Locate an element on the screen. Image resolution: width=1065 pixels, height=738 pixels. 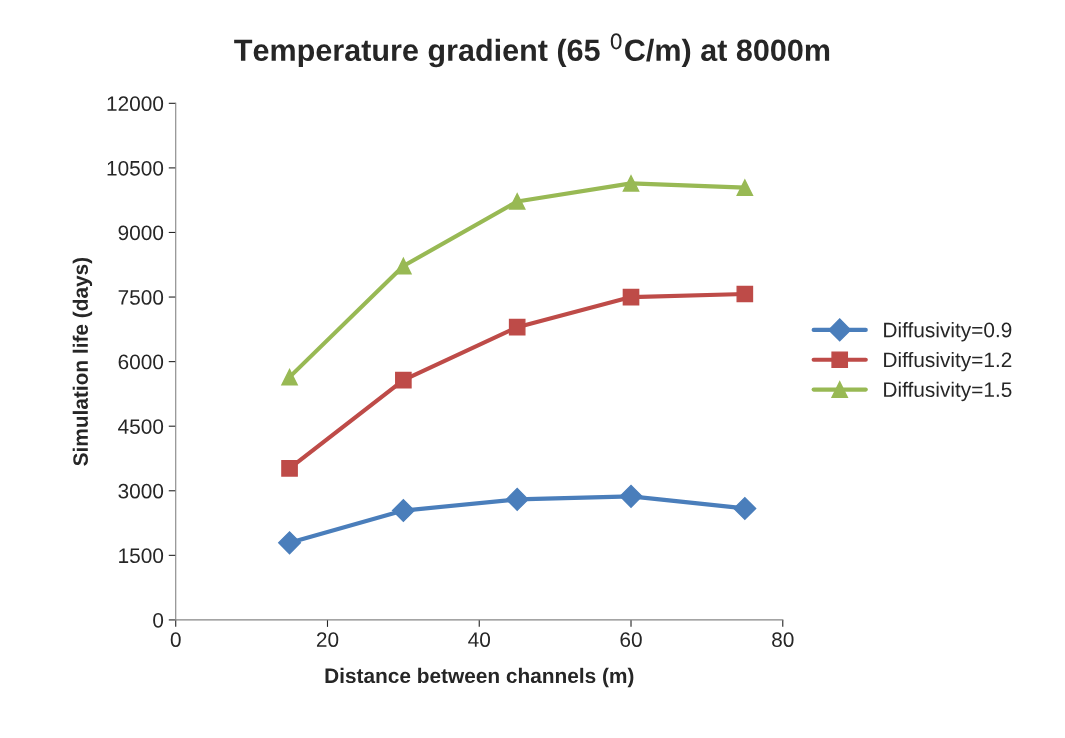
y-tick-label: 1500 is located at coordinates (141, 556).